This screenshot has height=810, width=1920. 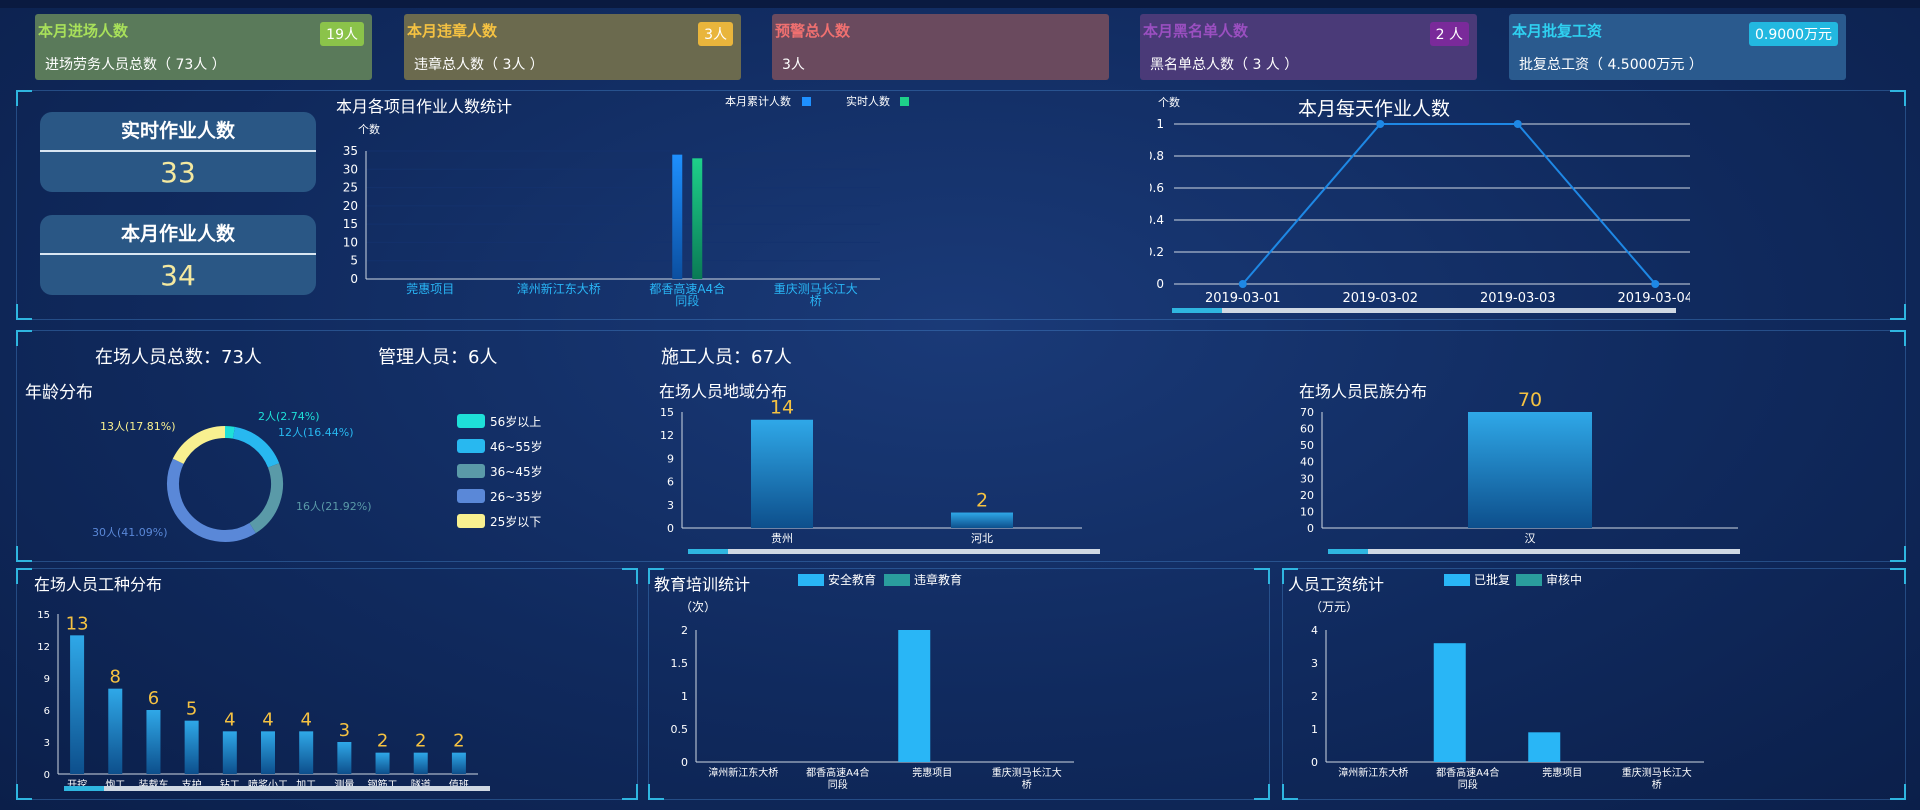 I want to click on y-tick-label: 15, so click(x=43, y=615).